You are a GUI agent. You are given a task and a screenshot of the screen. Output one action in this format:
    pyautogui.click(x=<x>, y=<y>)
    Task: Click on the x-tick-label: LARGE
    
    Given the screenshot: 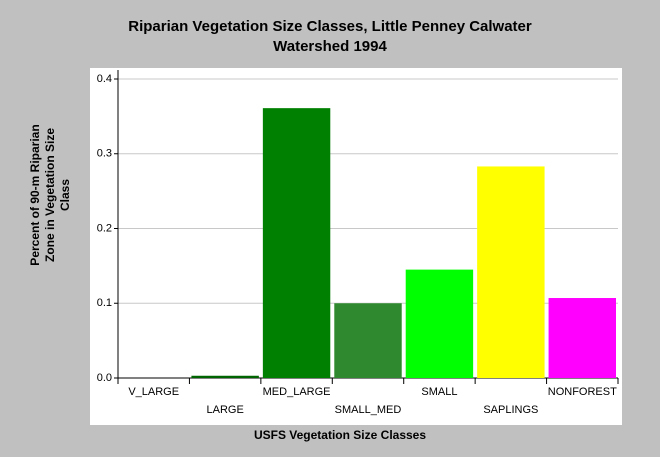 What is the action you would take?
    pyautogui.click(x=224, y=410)
    